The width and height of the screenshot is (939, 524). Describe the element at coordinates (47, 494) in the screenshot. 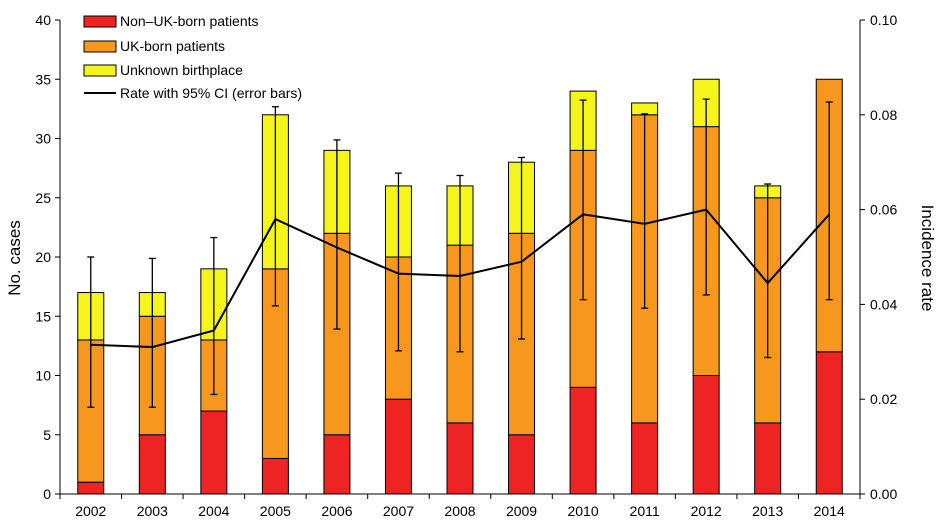

I see `y-tick-label-0: 0` at that location.